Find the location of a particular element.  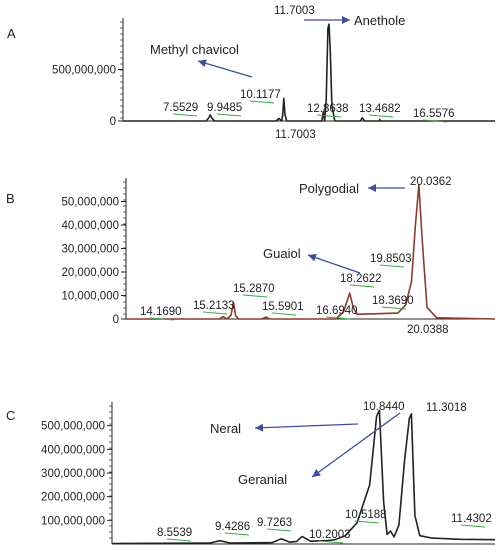

y-tick-label: 50,000,000 is located at coordinates (90, 203).